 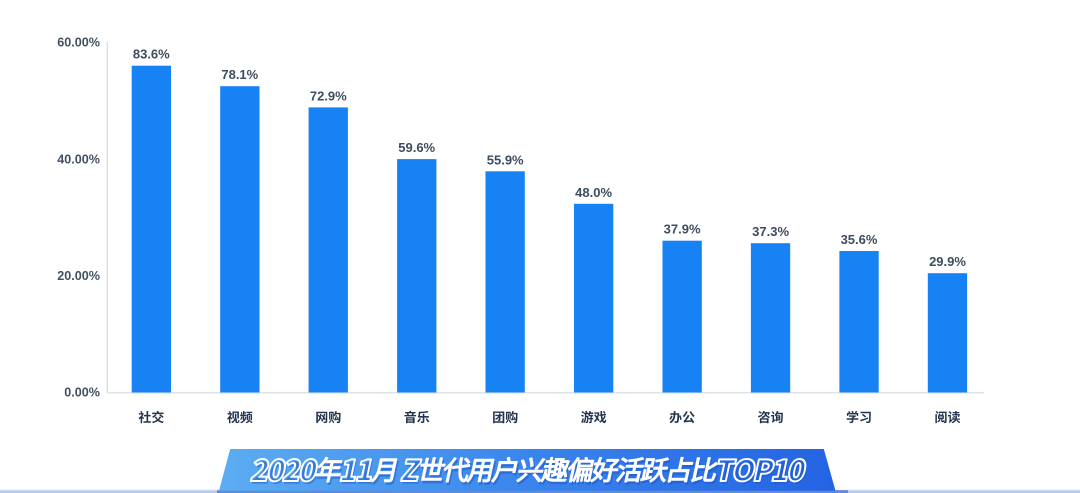 What do you see at coordinates (859, 239) in the screenshot?
I see `svg-text: 35.6%` at bounding box center [859, 239].